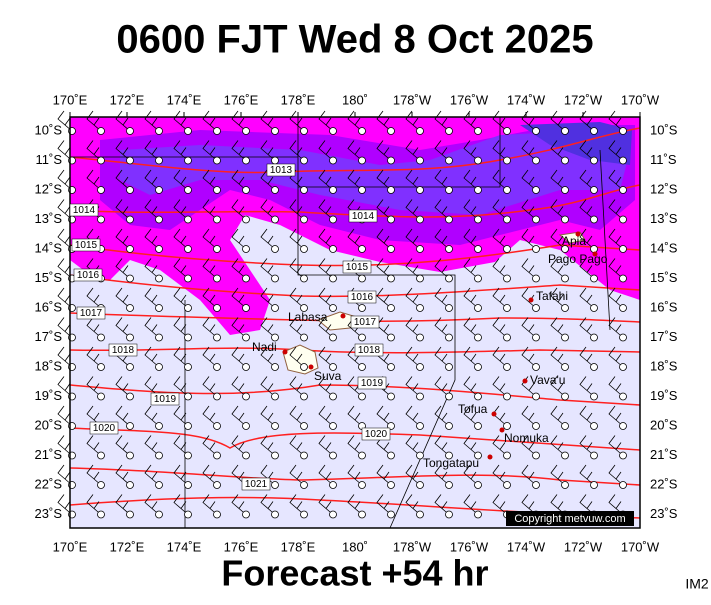 Image resolution: width=711 pixels, height=605 pixels. What do you see at coordinates (640, 99) in the screenshot?
I see `lon-label-top: 170˚W` at bounding box center [640, 99].